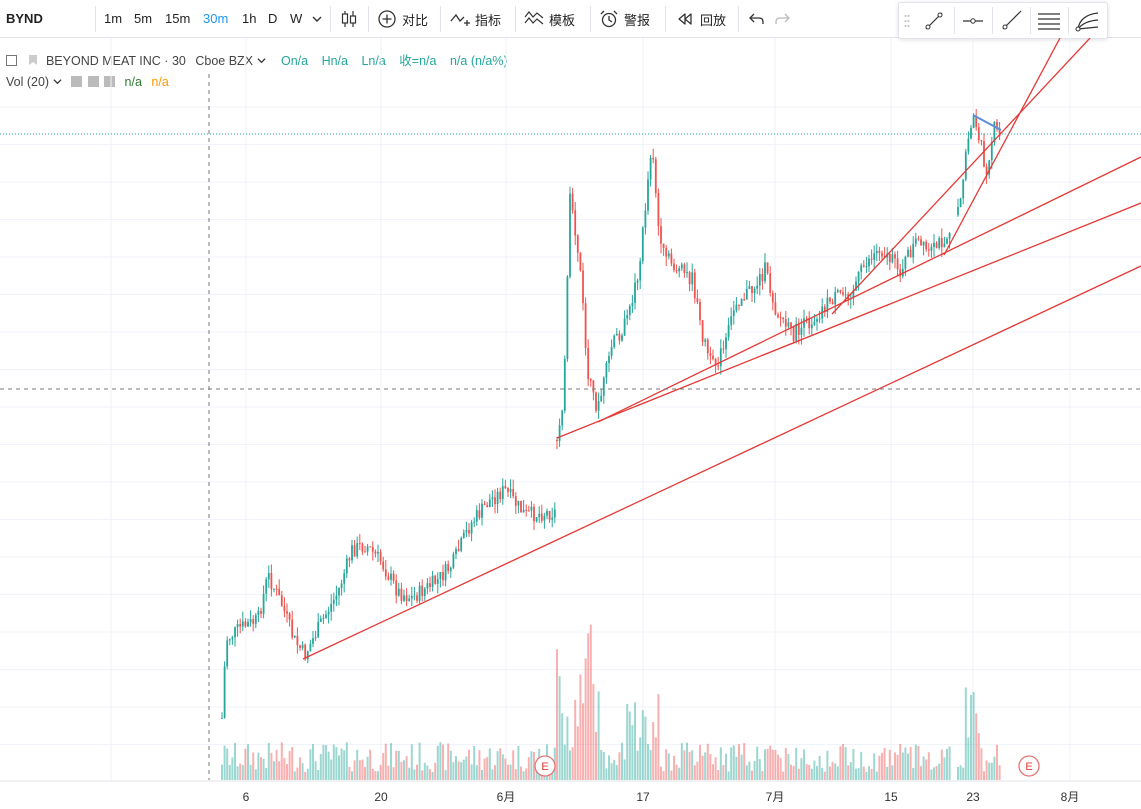  Describe the element at coordinates (103, 61) in the screenshot. I see `symbol-name: BEYOND MEAT INC` at that location.